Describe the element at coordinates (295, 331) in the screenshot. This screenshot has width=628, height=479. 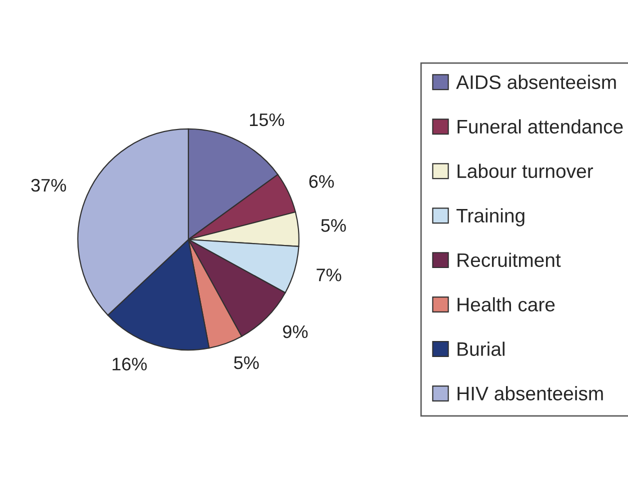
I see `data-label: 9%` at that location.